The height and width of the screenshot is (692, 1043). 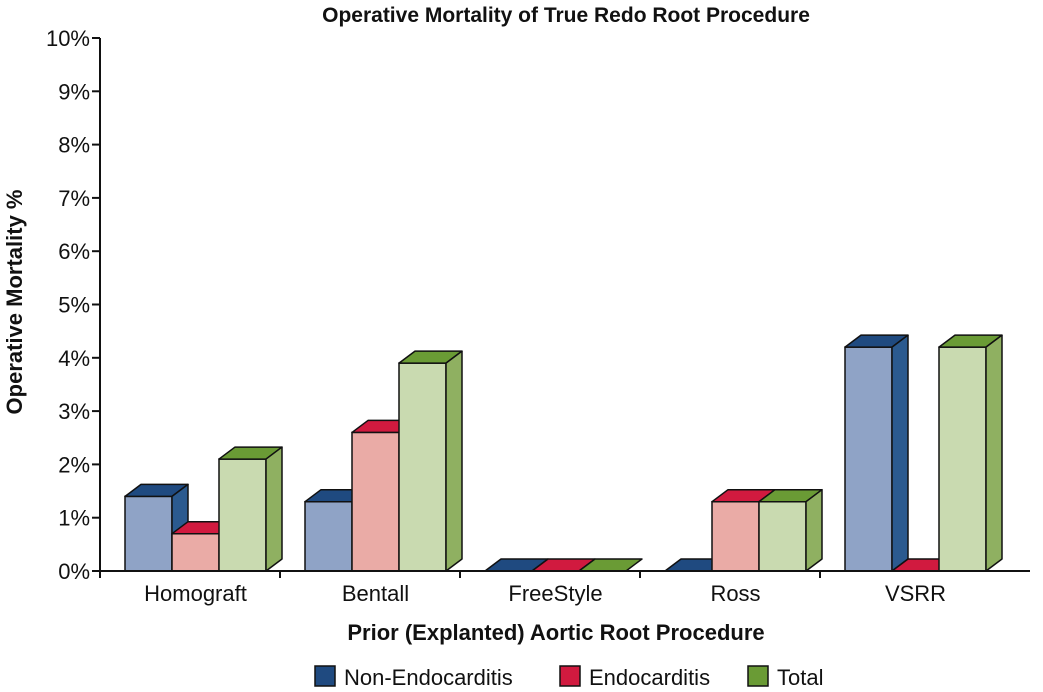 I want to click on y-tick-label: 9%, so click(x=74, y=91).